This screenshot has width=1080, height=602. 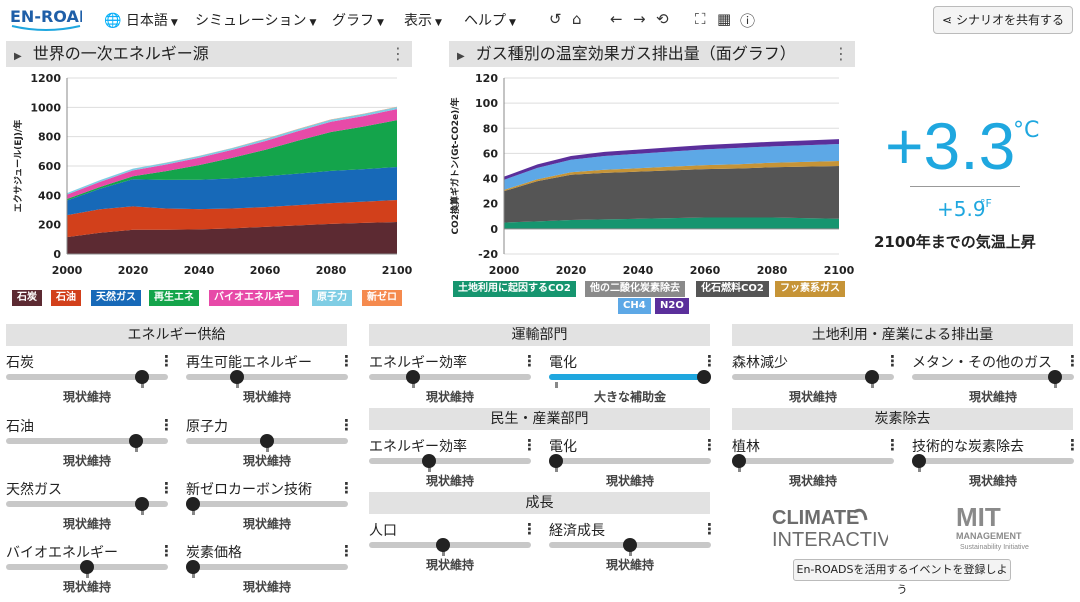 I want to click on legend-item: 他の二酸化炭素除去, so click(x=635, y=289).